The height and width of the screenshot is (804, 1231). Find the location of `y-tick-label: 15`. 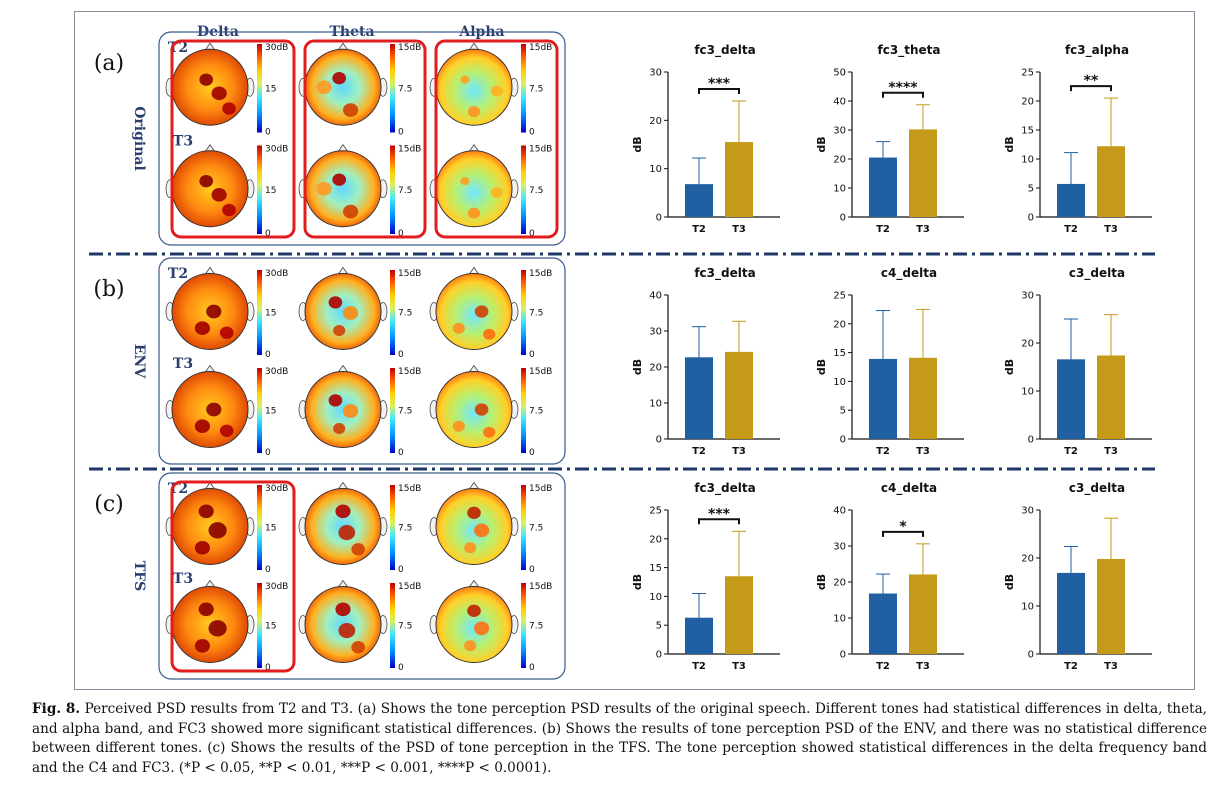

y-tick-label: 15 is located at coordinates (1027, 131).